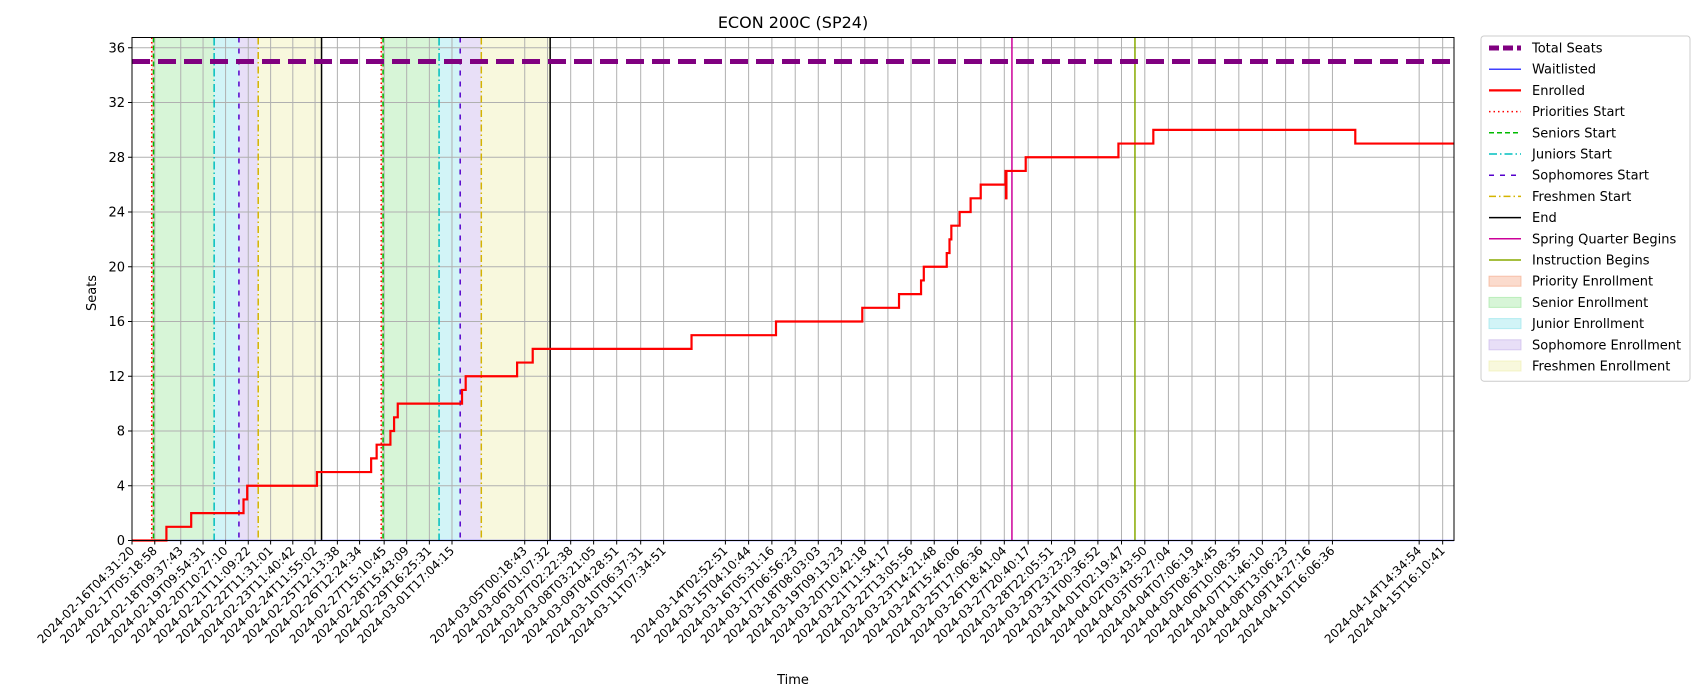  I want to click on legend-label: Sophomore Enrollment, so click(1606, 345).